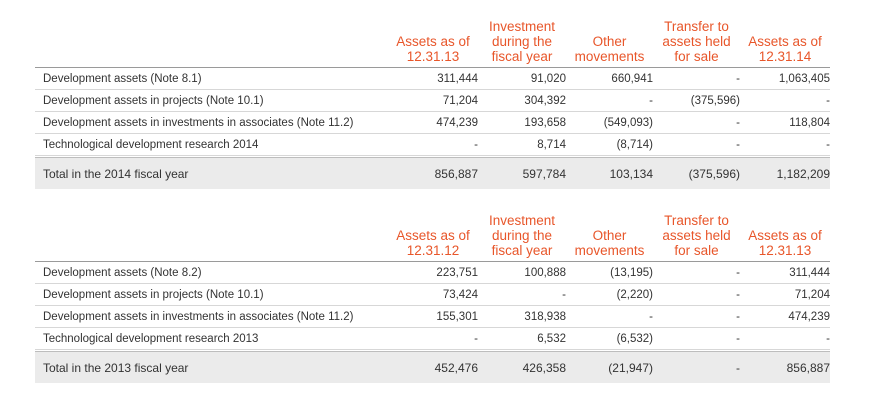 The width and height of the screenshot is (870, 404). What do you see at coordinates (548, 78) in the screenshot?
I see `cell-value: 91,020` at bounding box center [548, 78].